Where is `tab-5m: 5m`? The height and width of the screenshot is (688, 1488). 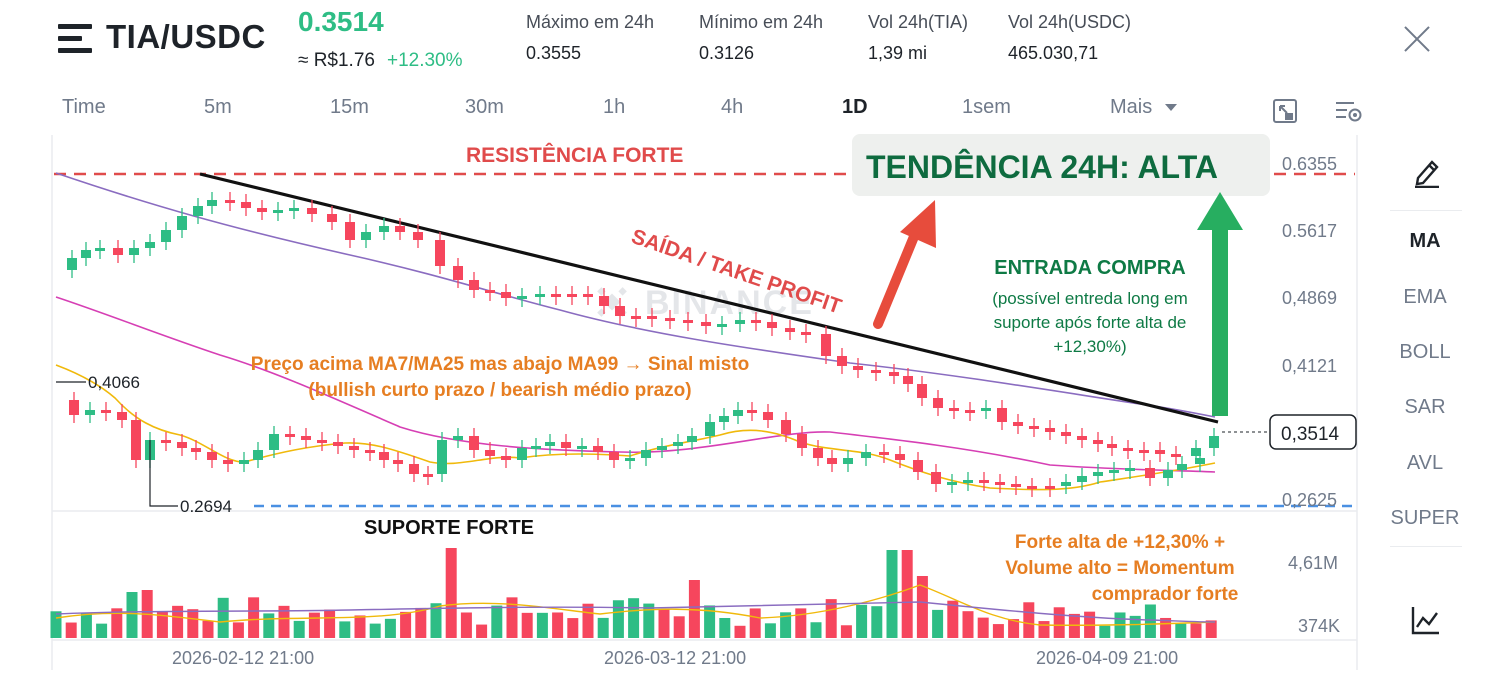 tab-5m: 5m is located at coordinates (218, 107).